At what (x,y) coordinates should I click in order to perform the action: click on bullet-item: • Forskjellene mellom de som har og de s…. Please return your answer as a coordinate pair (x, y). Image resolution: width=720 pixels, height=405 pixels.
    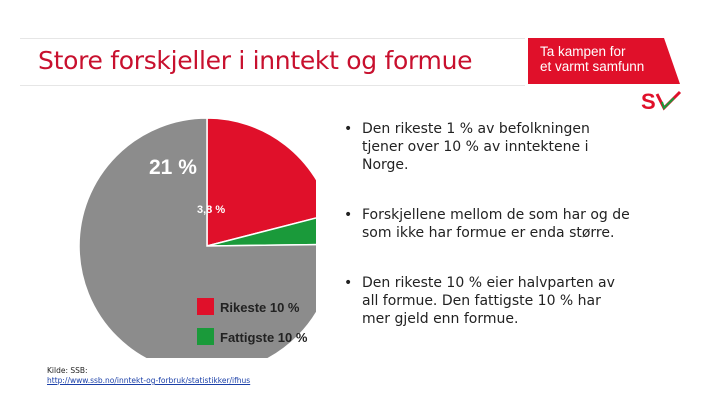
    Looking at the image, I should click on (485, 224).